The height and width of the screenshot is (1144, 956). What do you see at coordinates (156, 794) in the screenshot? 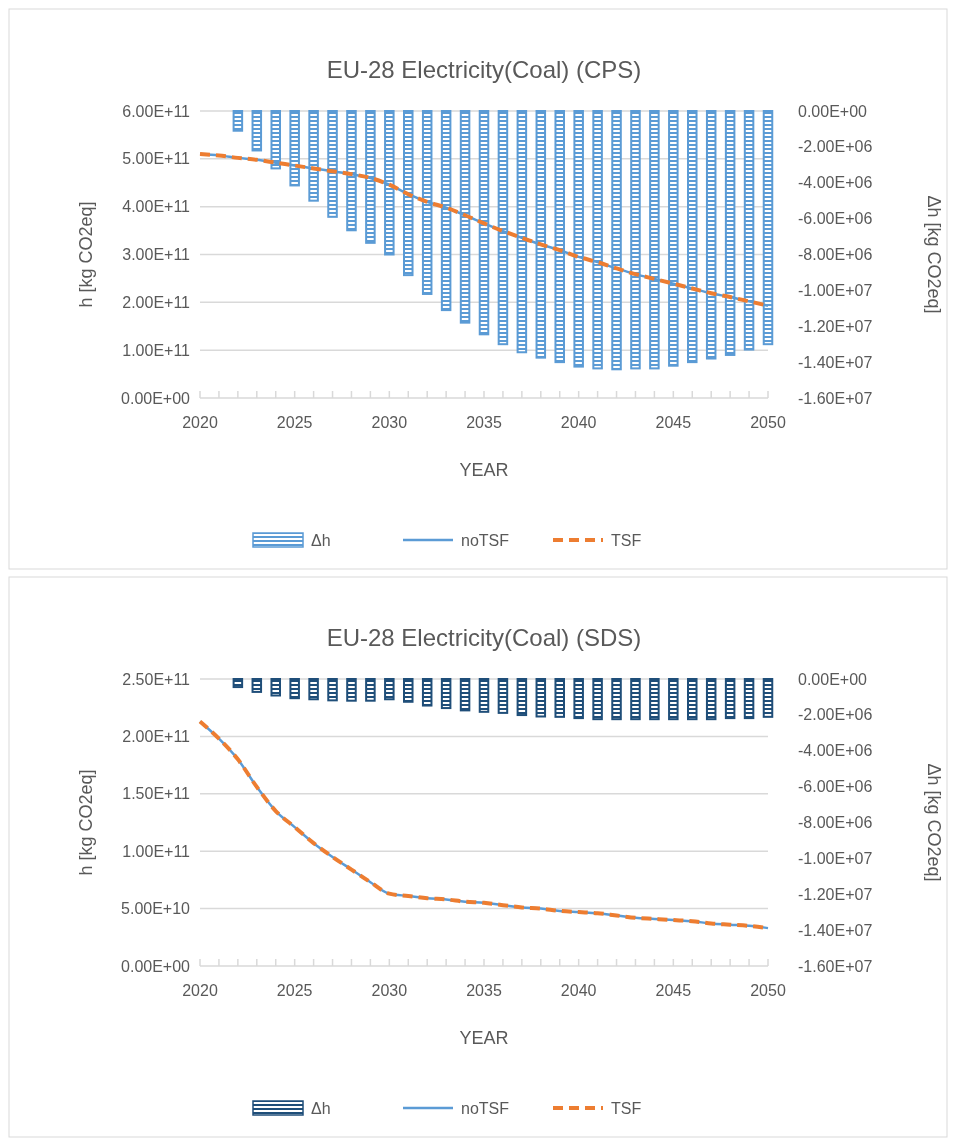
I see `y-tick-label: 1.50E+11` at bounding box center [156, 794].